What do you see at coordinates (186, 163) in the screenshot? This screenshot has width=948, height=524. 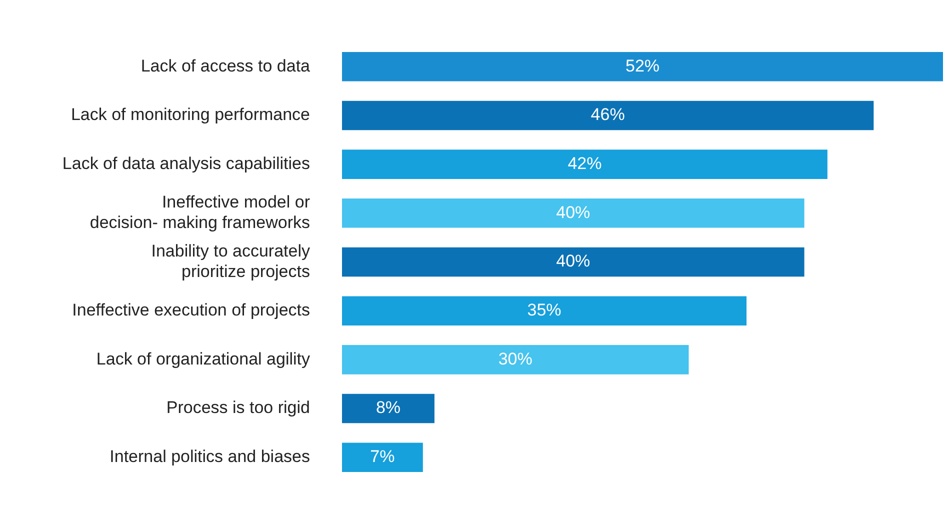 I see `y-tick-label: Lack of data analysis capabilities` at bounding box center [186, 163].